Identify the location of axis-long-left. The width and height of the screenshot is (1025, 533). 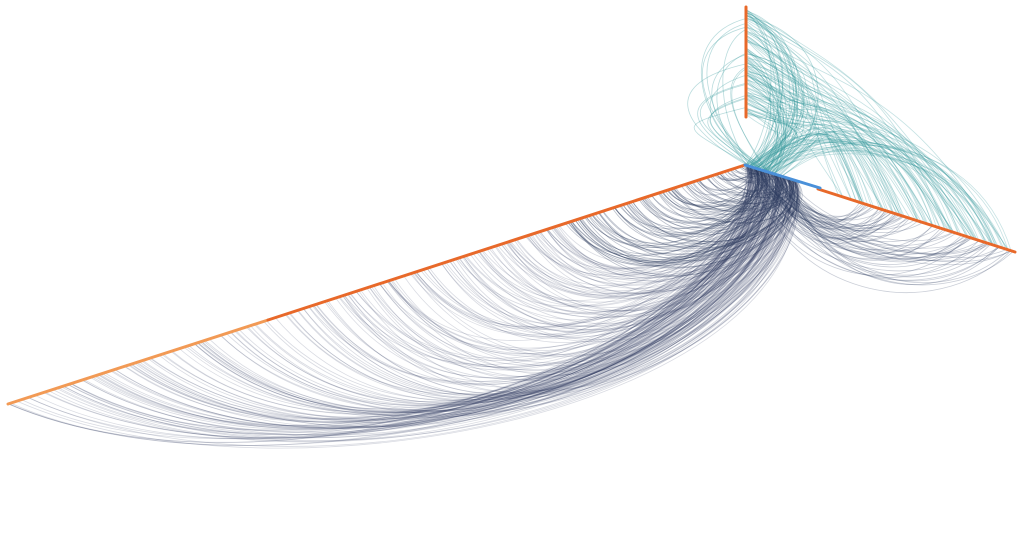
(506, 242).